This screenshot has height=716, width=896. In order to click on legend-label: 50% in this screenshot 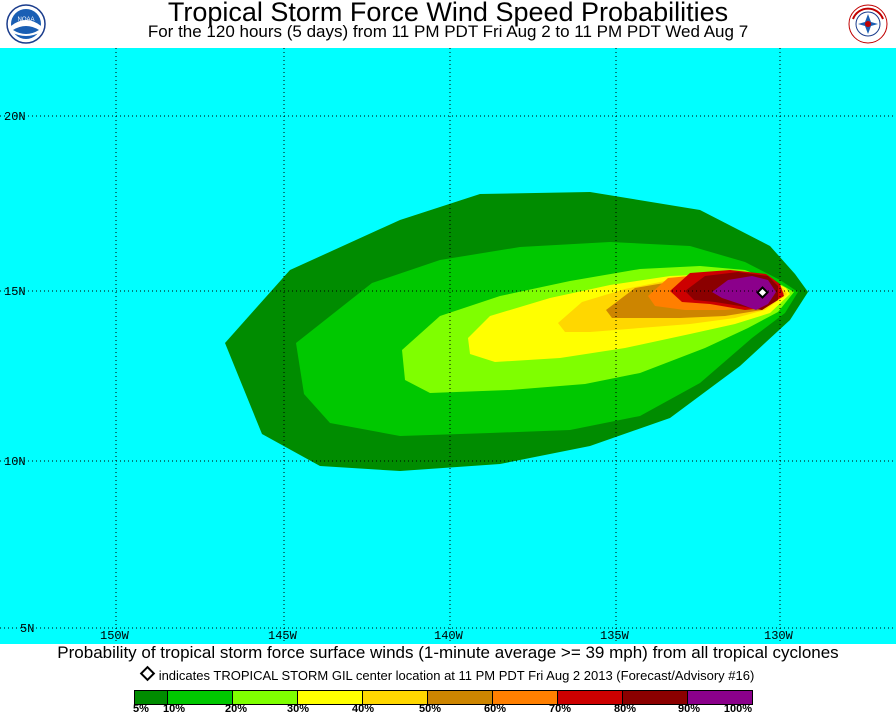, I will do `click(430, 709)`.